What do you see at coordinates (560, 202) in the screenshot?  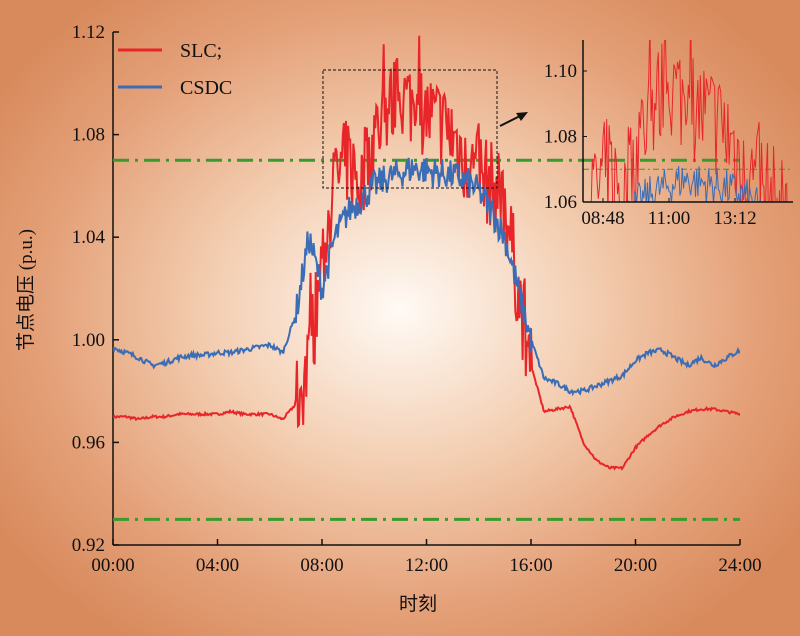 I see `inset-y-tick-label: 1.06` at bounding box center [560, 202].